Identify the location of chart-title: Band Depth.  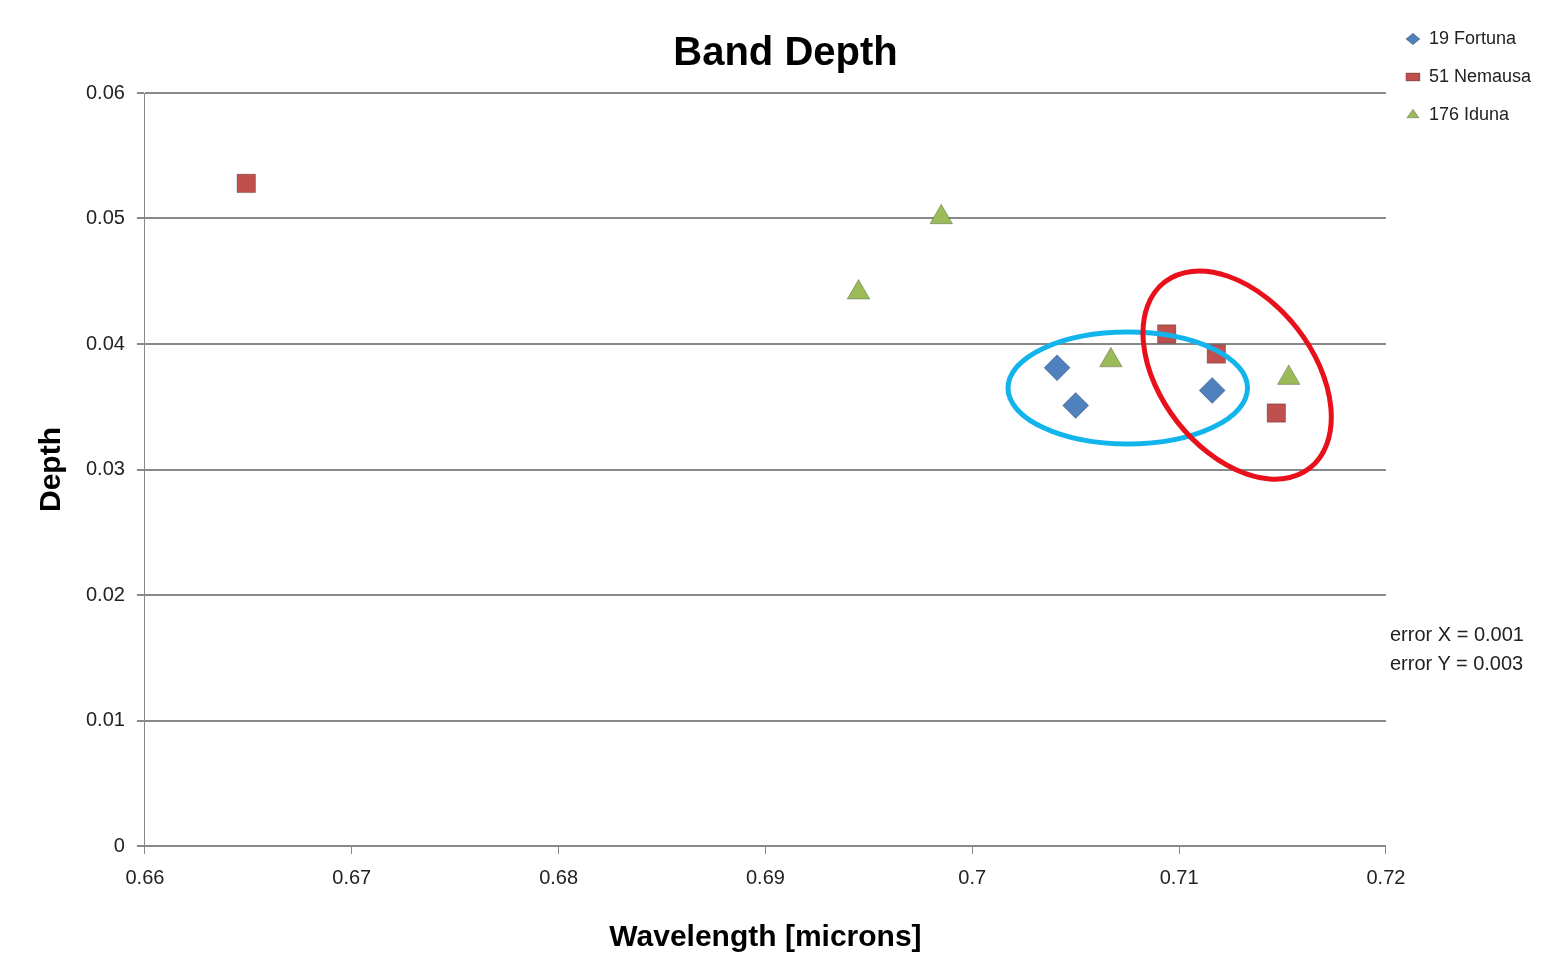
(785, 51).